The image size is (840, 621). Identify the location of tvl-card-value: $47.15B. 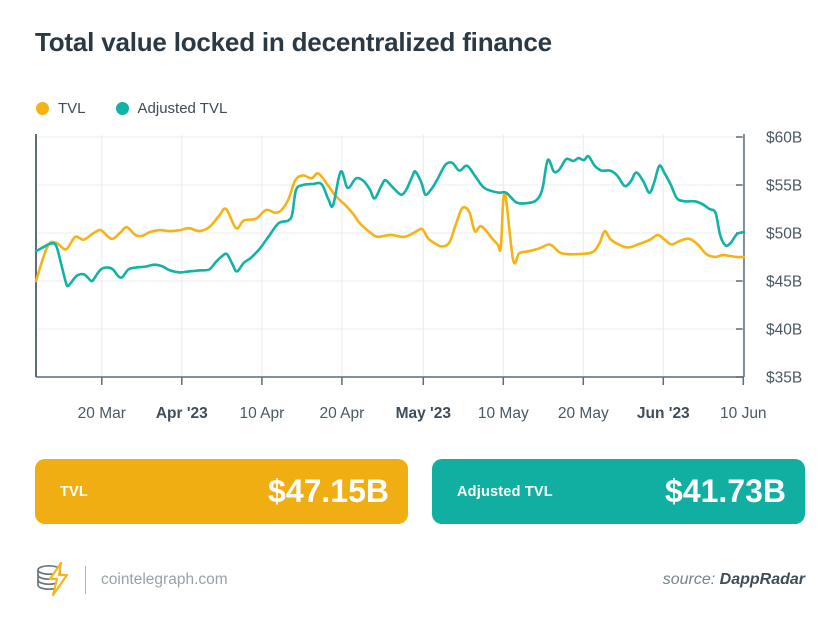
(328, 491).